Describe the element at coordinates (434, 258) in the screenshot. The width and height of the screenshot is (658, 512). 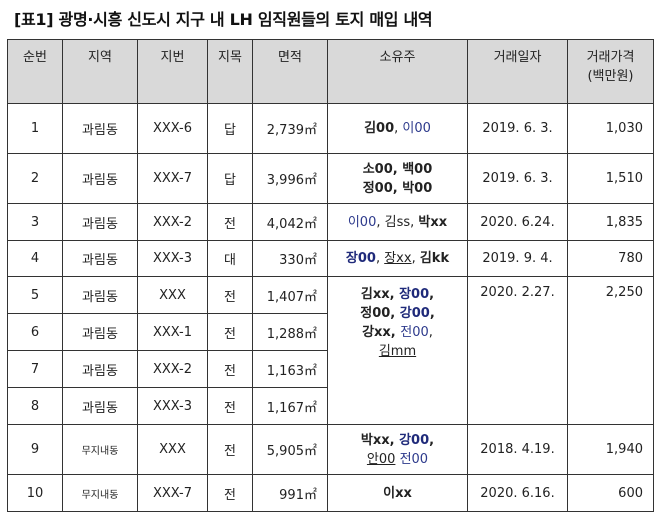
I see `owner-name: 김kk` at that location.